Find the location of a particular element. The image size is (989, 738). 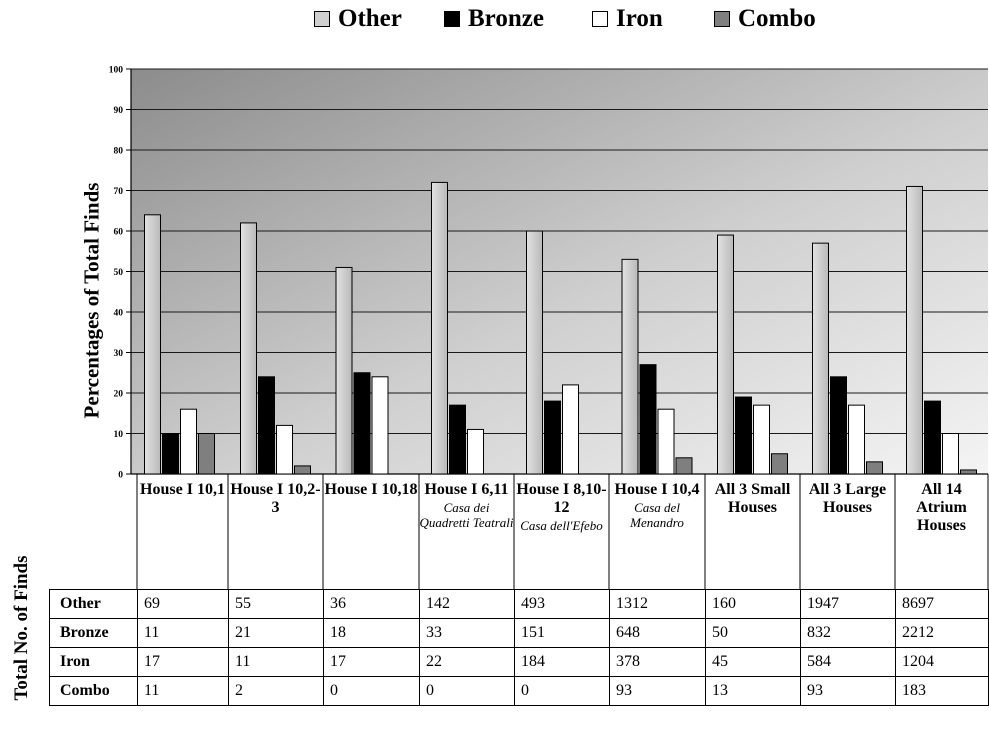

legend-label: Bronze is located at coordinates (506, 18).